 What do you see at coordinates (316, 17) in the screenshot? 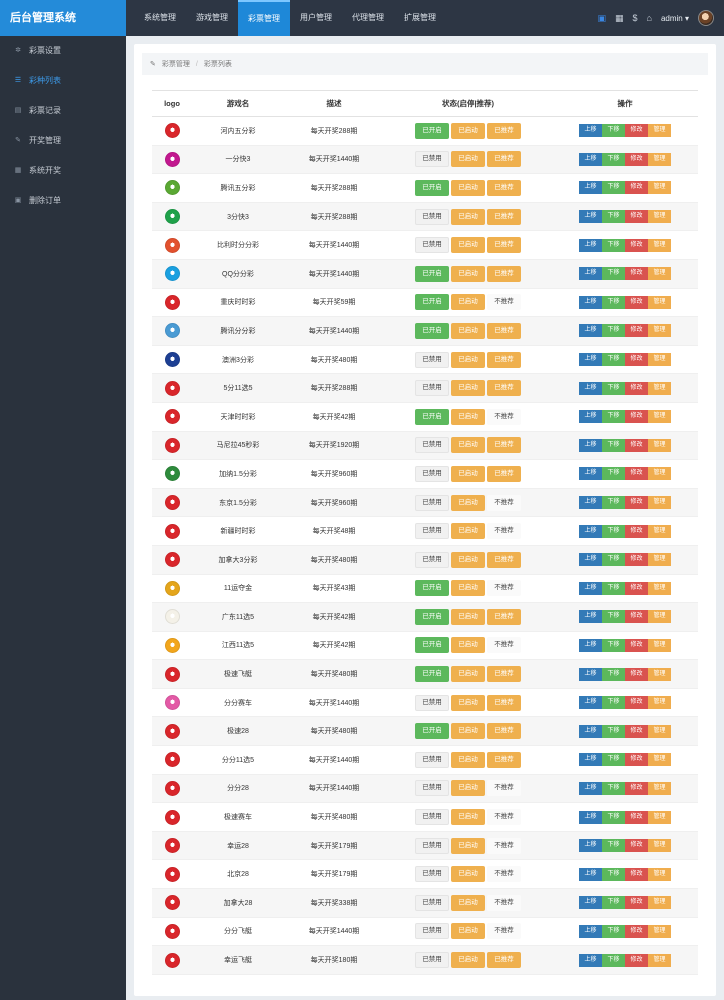
I see `nav-tab-3: 用户管理` at bounding box center [316, 17].